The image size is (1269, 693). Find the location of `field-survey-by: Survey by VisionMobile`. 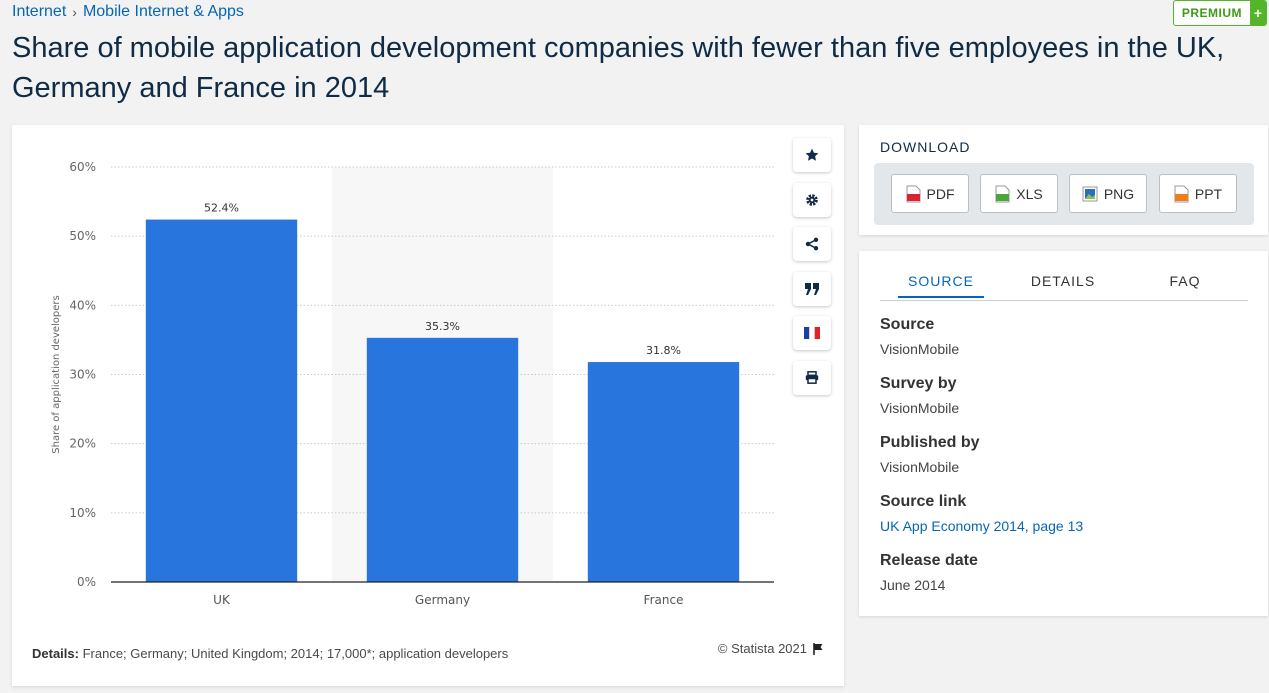

field-survey-by: Survey by VisionMobile is located at coordinates (919, 395).